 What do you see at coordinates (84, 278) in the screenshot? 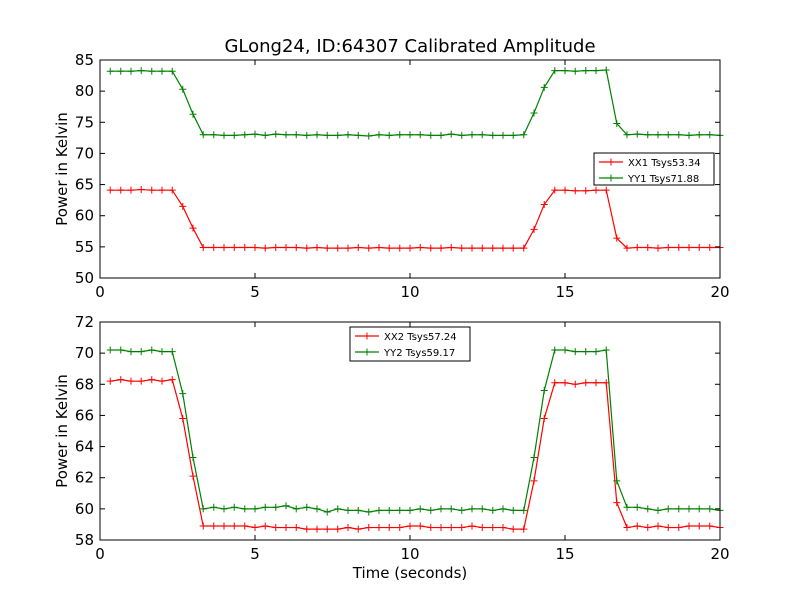
I see `y-tick-label: 50` at bounding box center [84, 278].